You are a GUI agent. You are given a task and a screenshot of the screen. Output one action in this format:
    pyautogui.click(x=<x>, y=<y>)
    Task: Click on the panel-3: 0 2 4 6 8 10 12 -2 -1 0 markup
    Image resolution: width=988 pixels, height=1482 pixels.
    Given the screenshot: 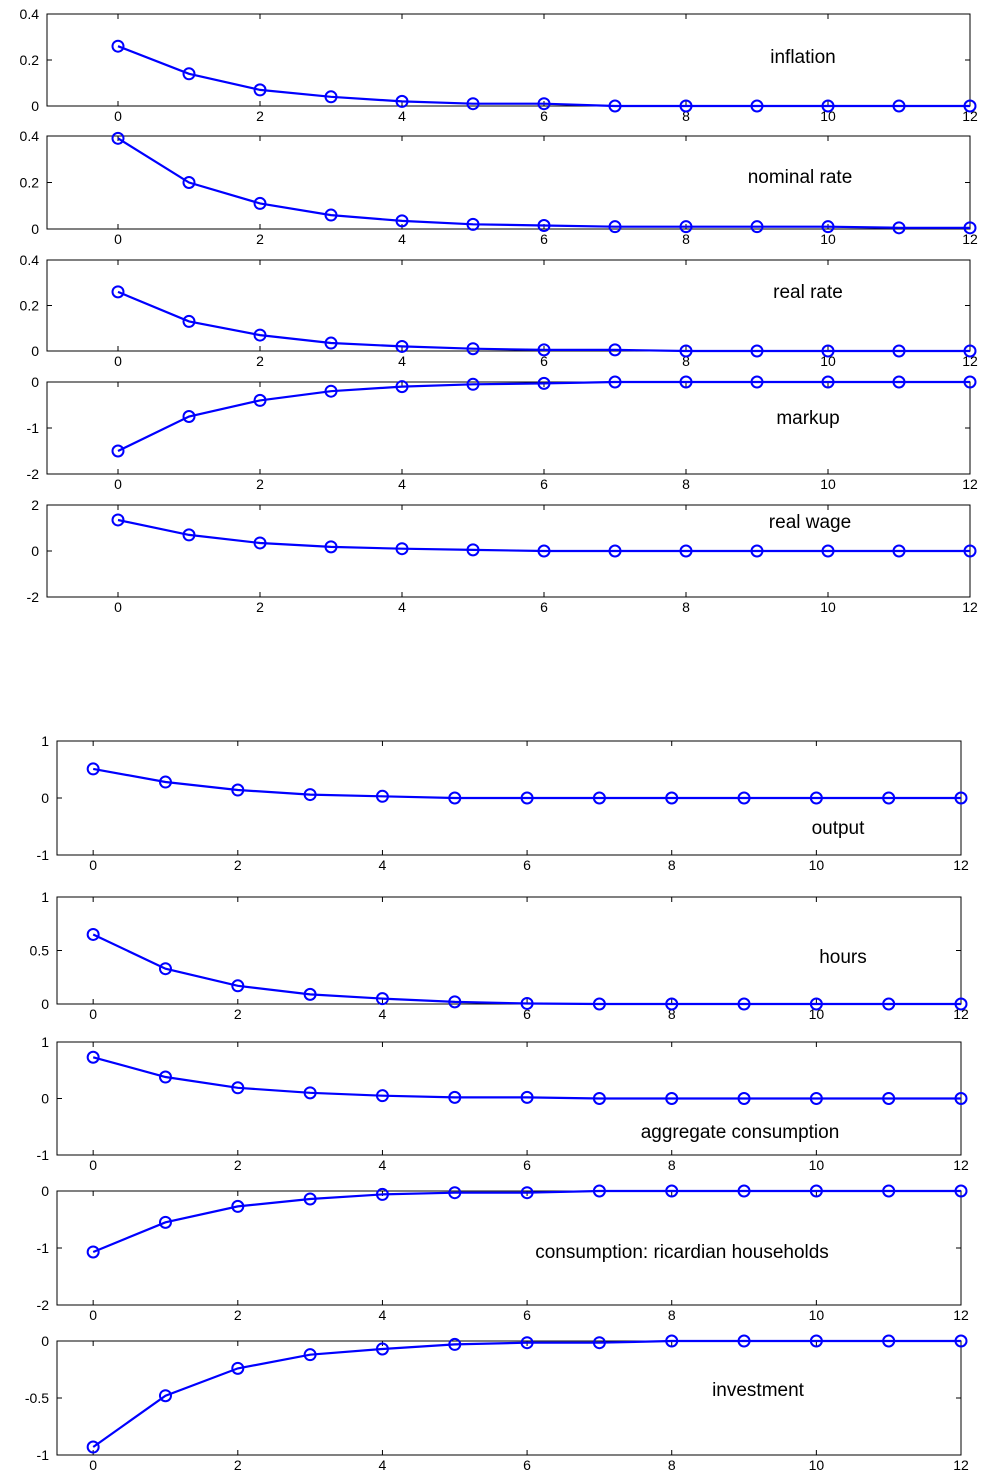 What is the action you would take?
    pyautogui.click(x=502, y=433)
    